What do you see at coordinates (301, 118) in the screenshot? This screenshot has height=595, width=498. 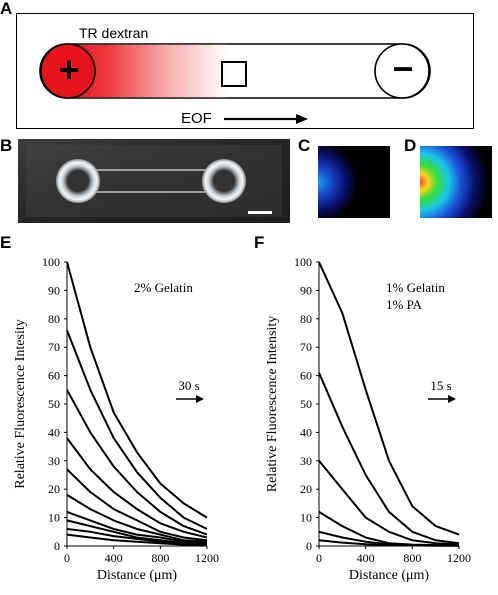 I see `flow-arrow-head` at bounding box center [301, 118].